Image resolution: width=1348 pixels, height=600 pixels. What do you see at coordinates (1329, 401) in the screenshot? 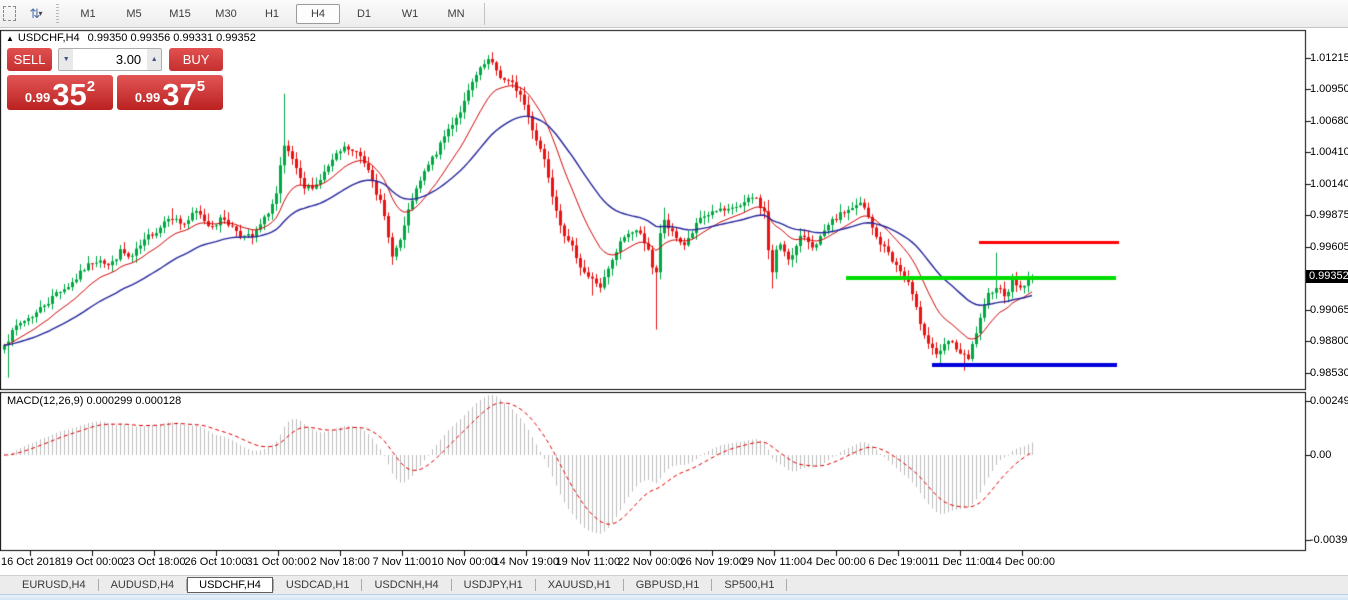
I see `macd-axis-label: 0.002492` at bounding box center [1329, 401].